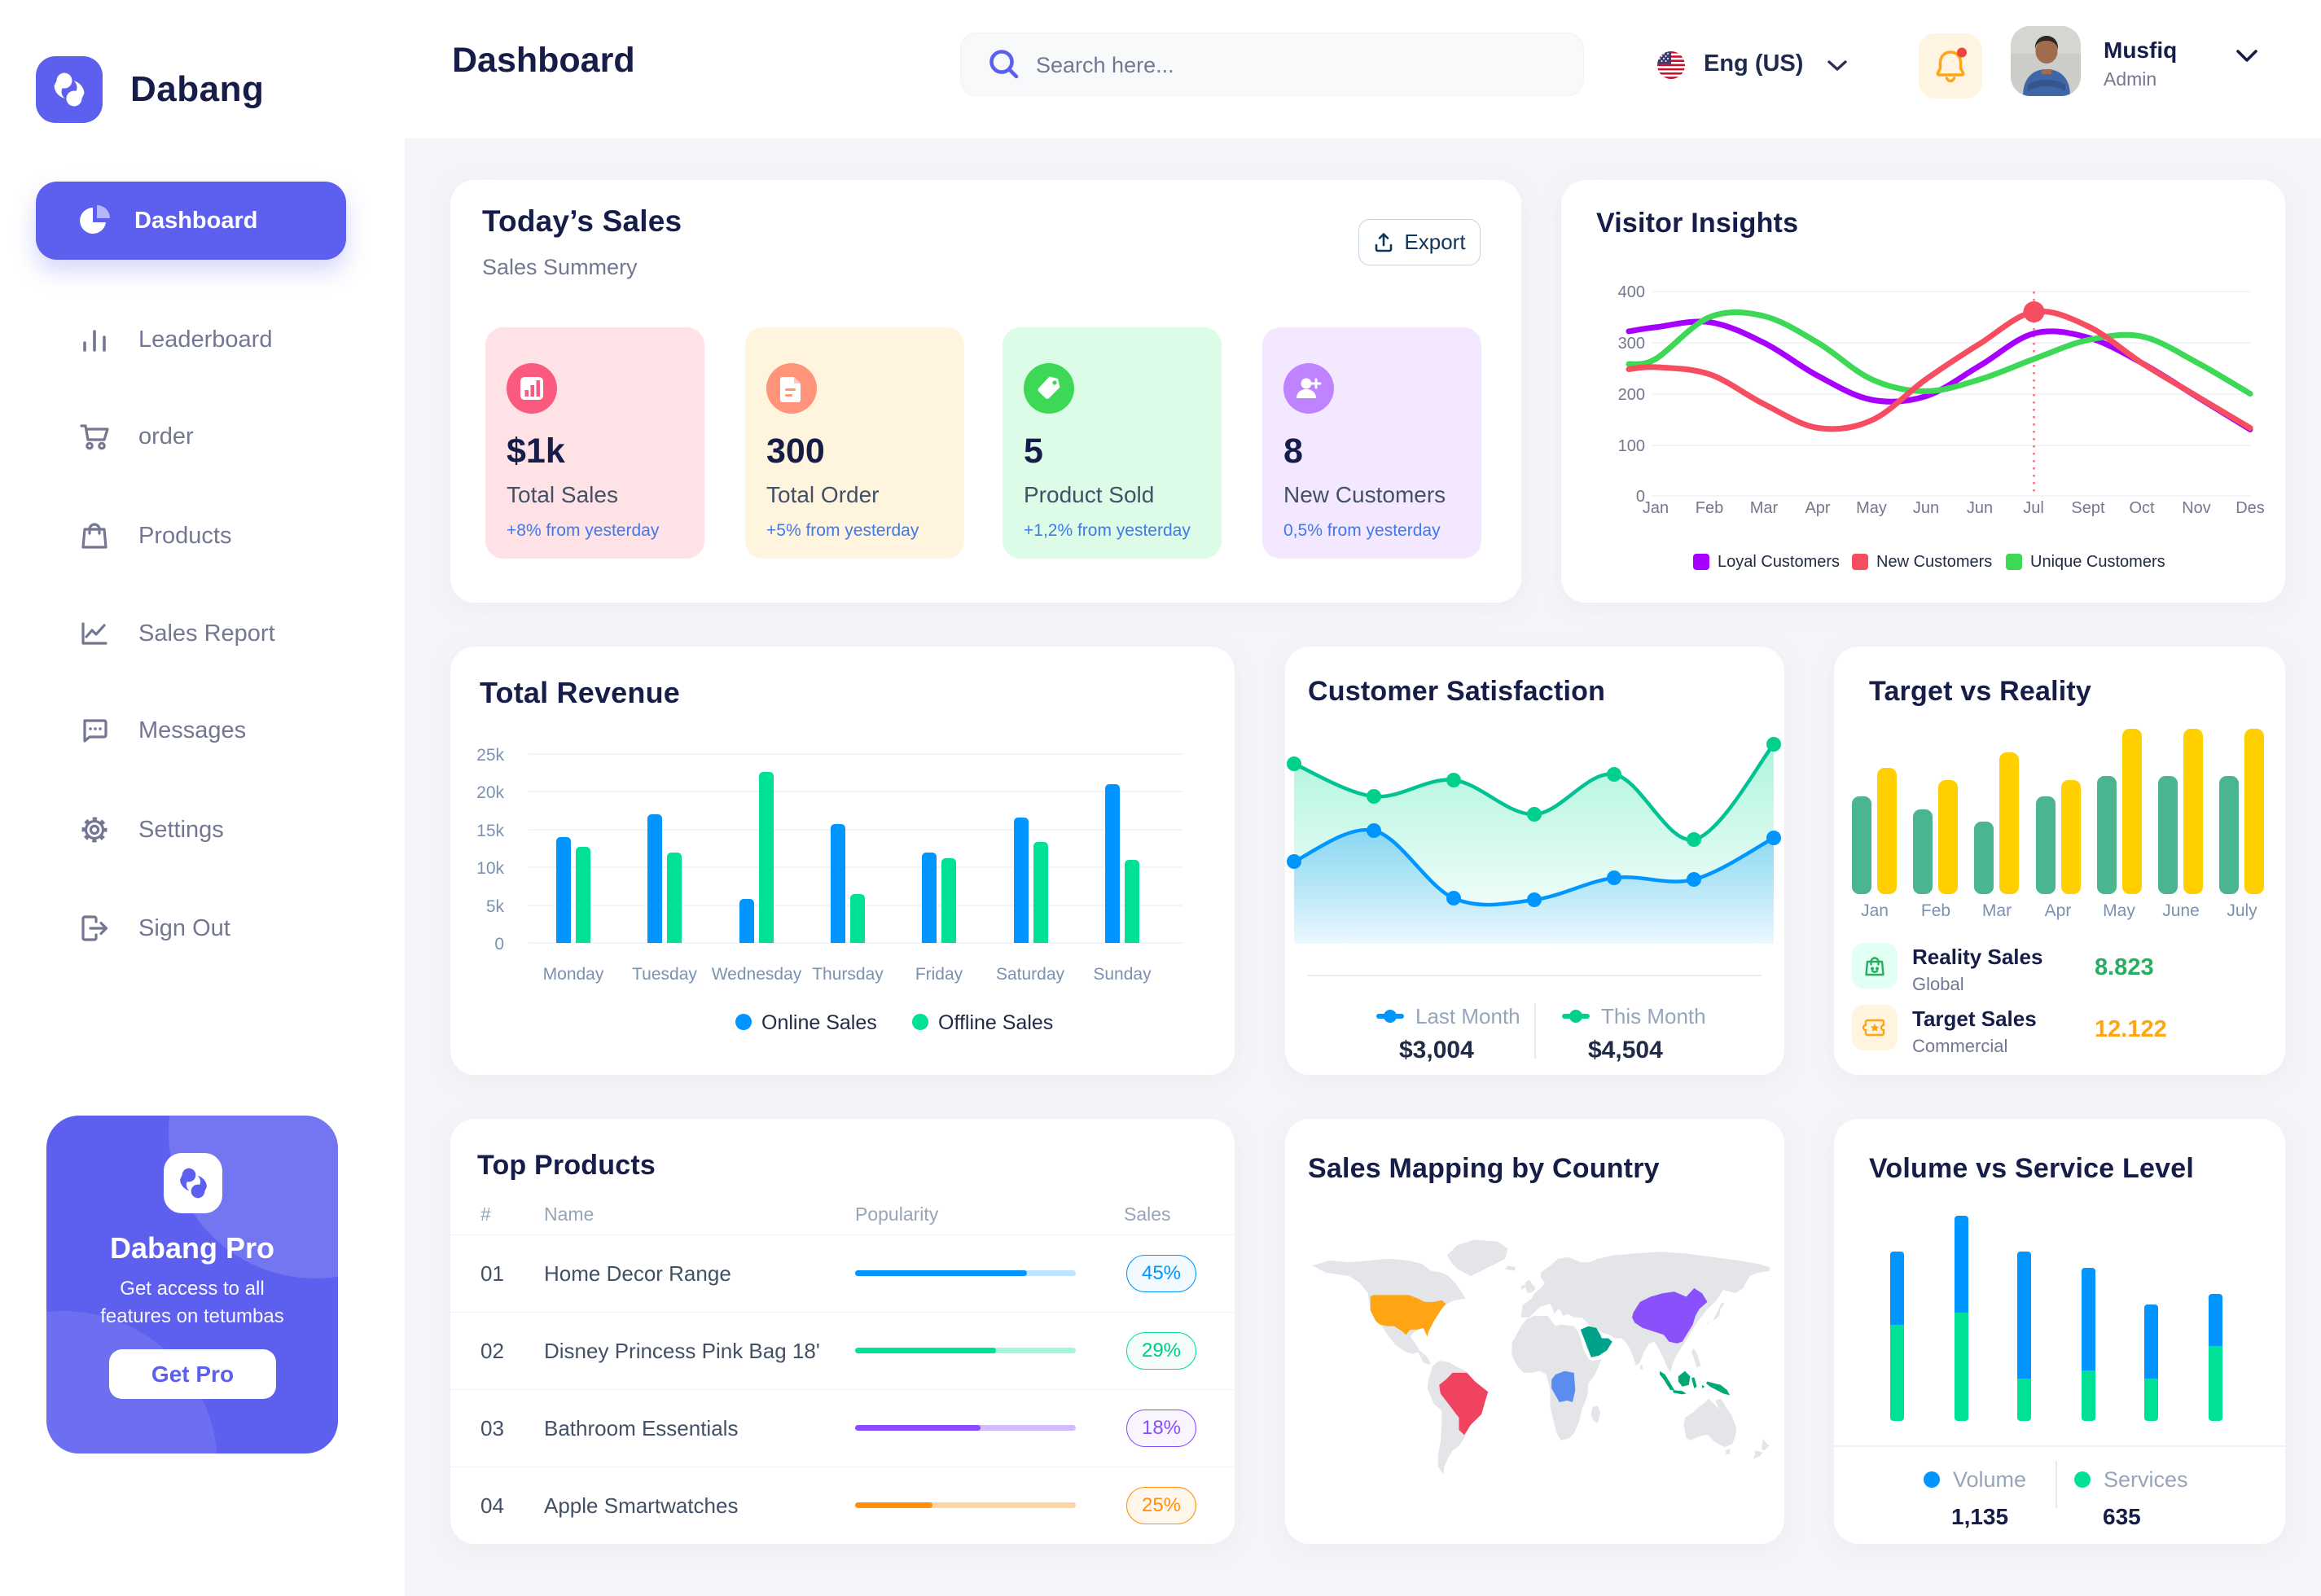 This screenshot has height=1596, width=2321. I want to click on svg-text: 15k, so click(490, 831).